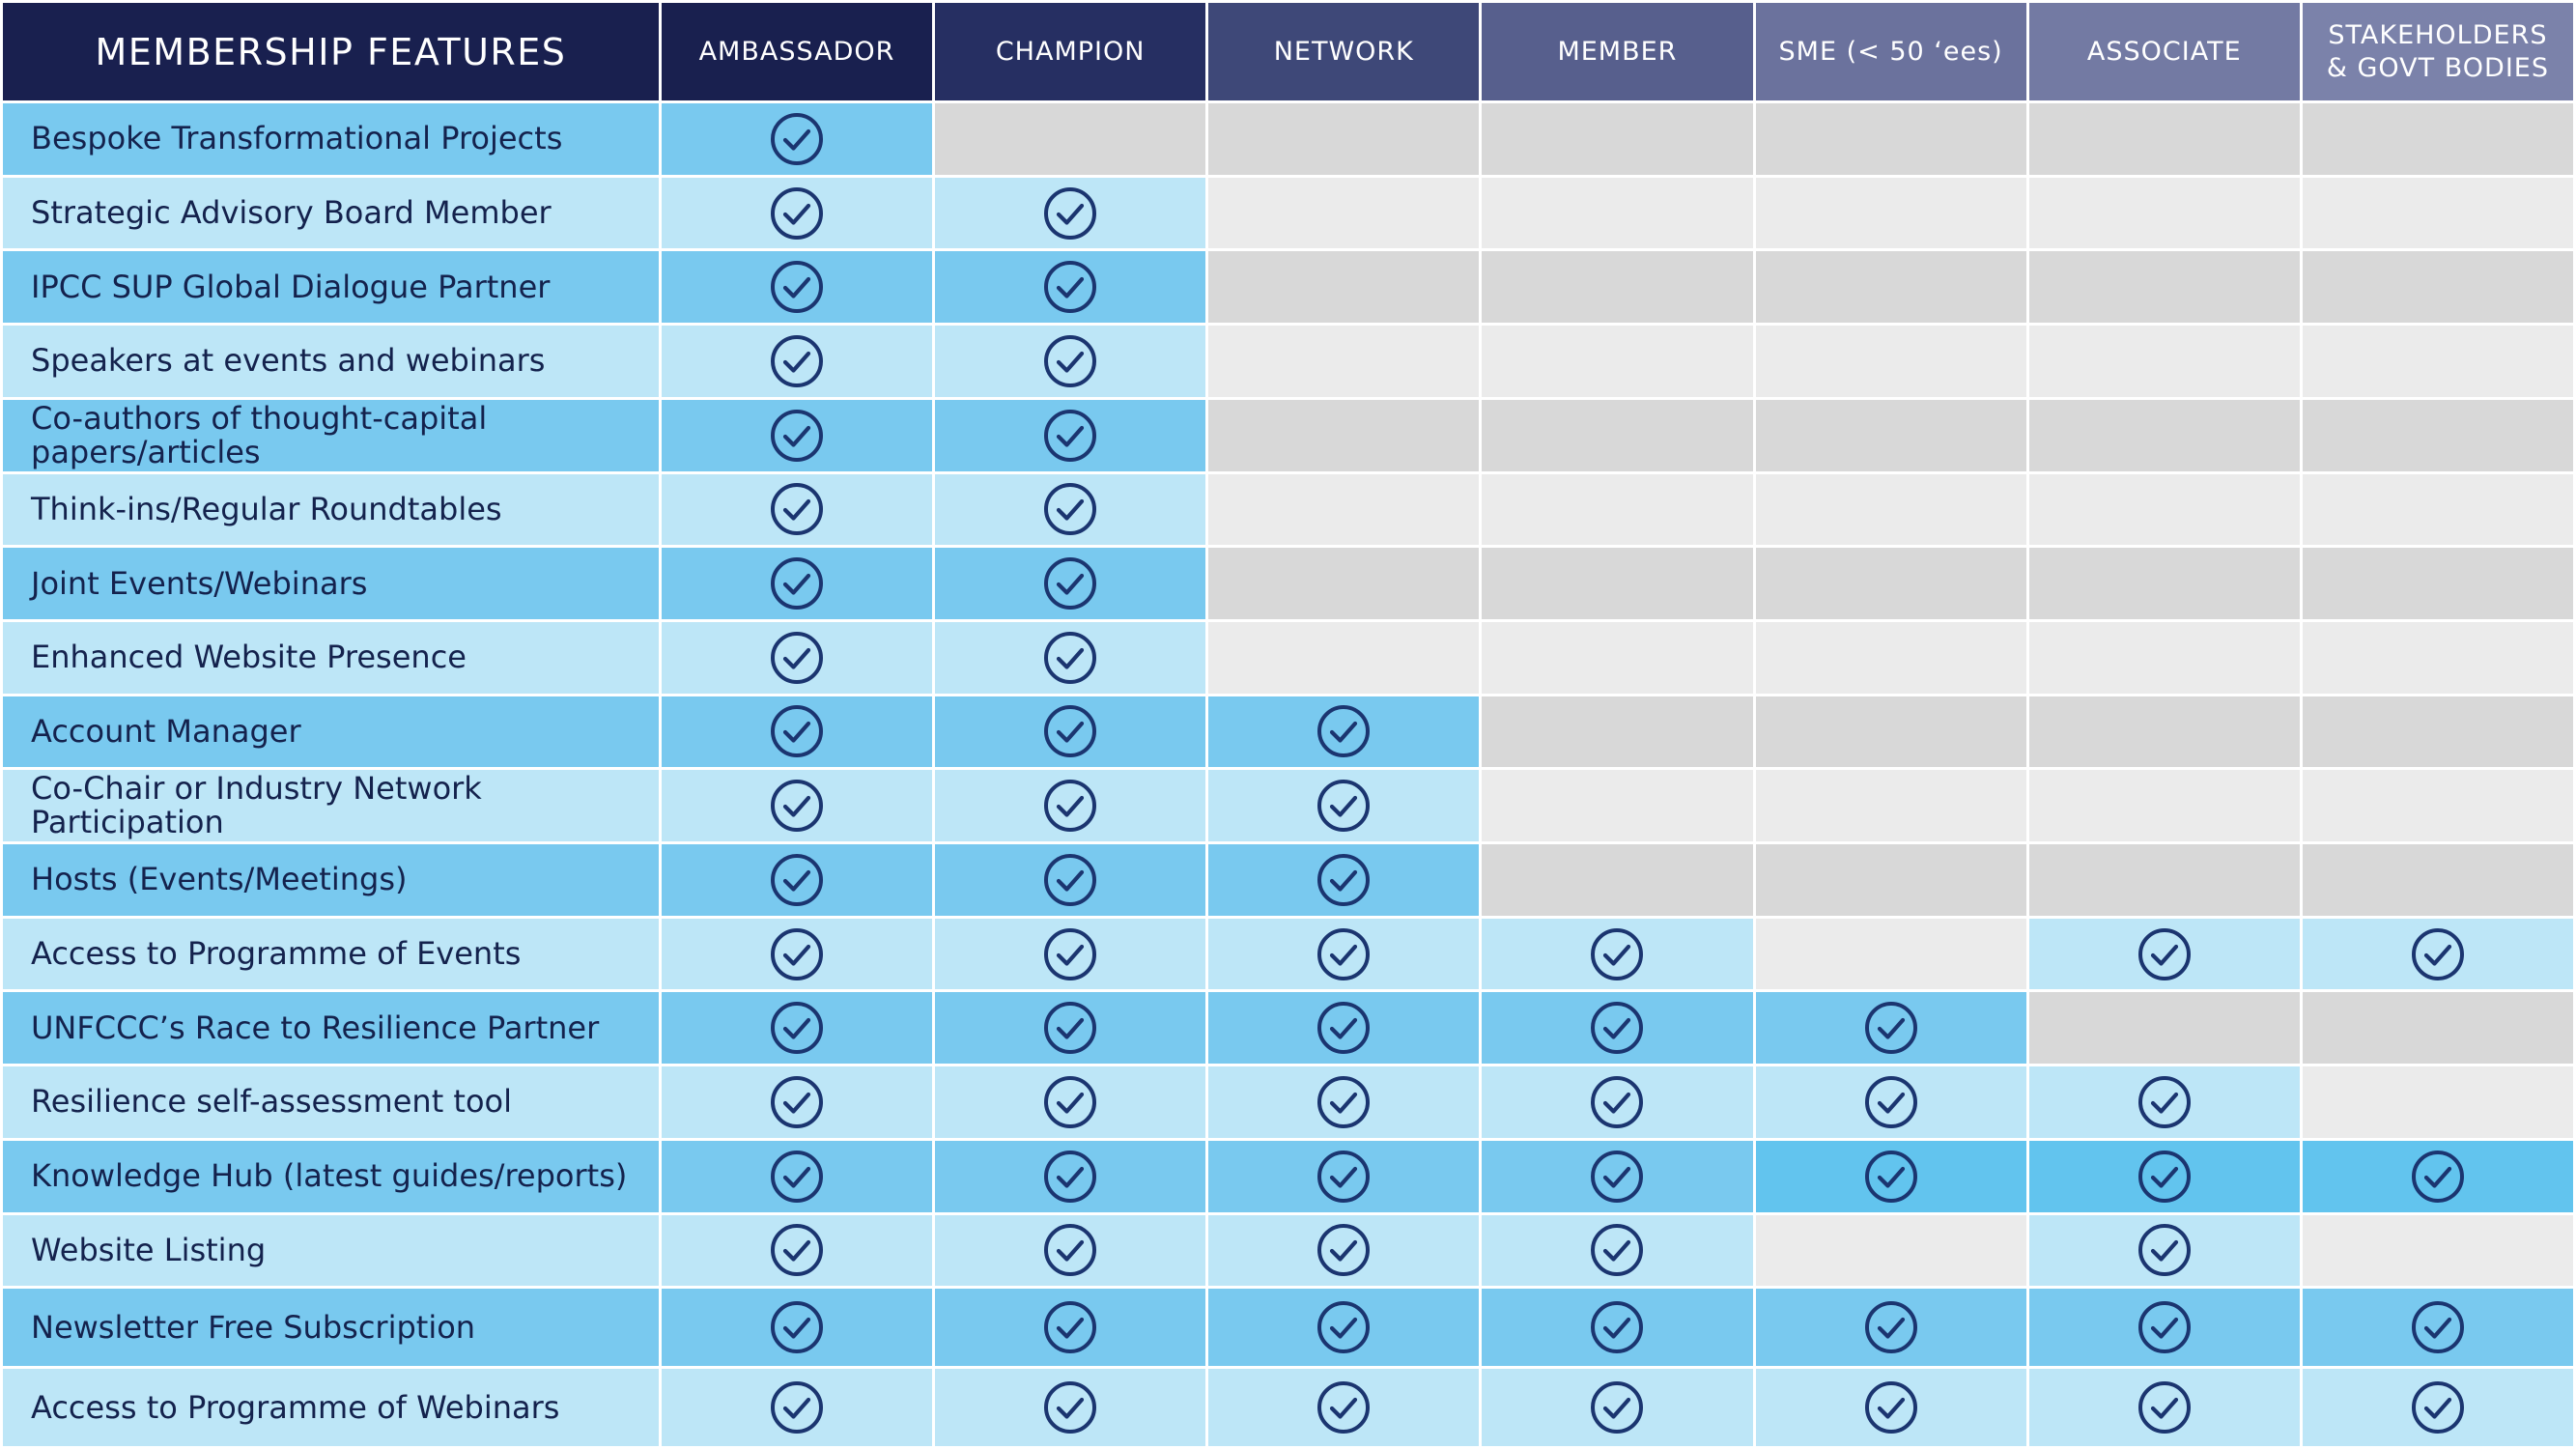 The image size is (2576, 1449). What do you see at coordinates (331, 954) in the screenshot?
I see `feature-label: Access to Programme of Events` at bounding box center [331, 954].